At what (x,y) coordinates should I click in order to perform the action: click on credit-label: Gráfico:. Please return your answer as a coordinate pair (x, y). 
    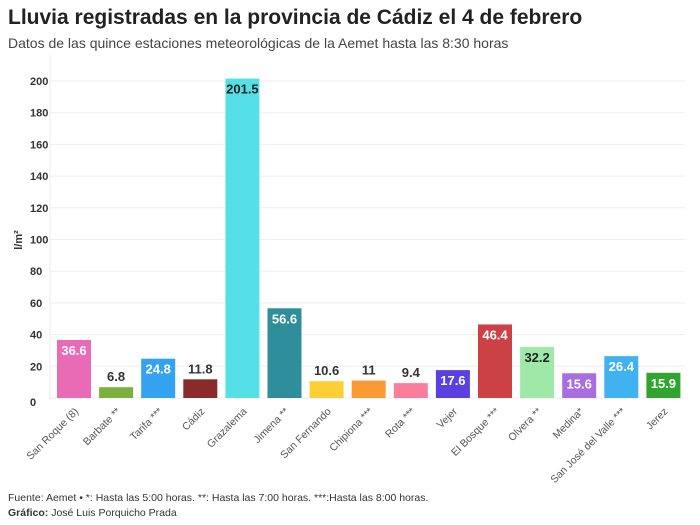
    Looking at the image, I should click on (28, 513).